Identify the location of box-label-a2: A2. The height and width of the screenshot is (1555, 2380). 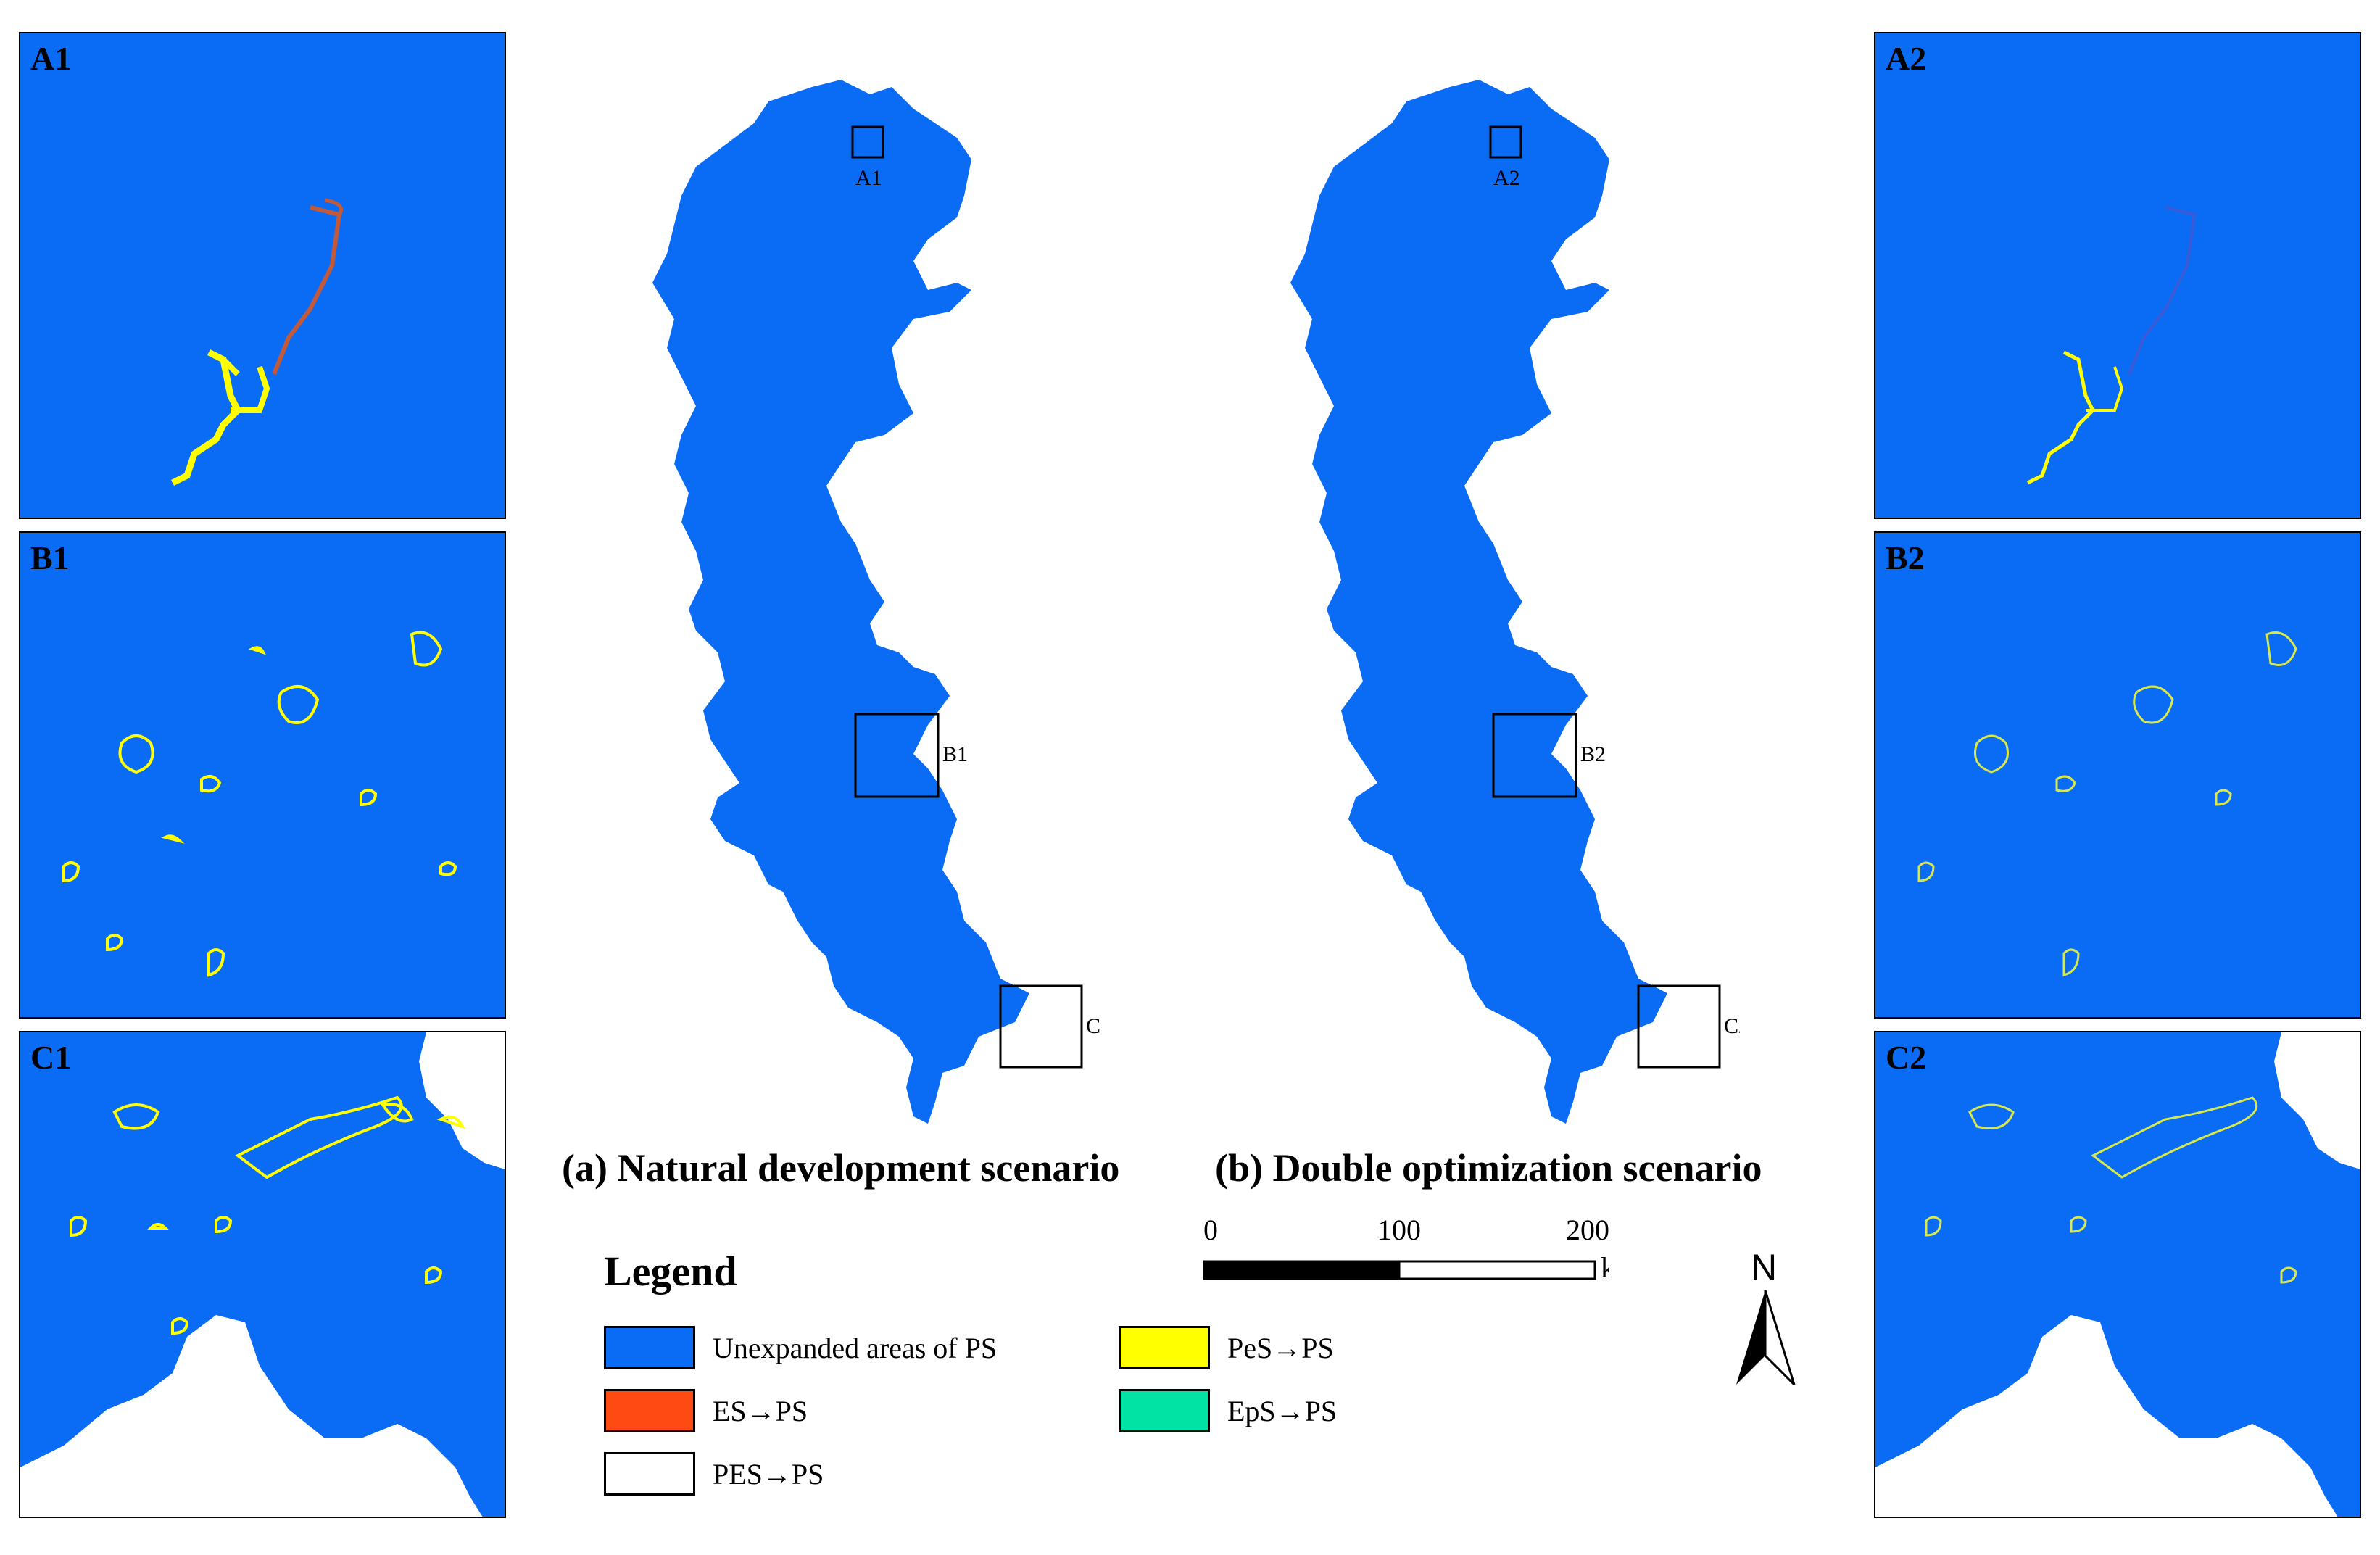
(1506, 178).